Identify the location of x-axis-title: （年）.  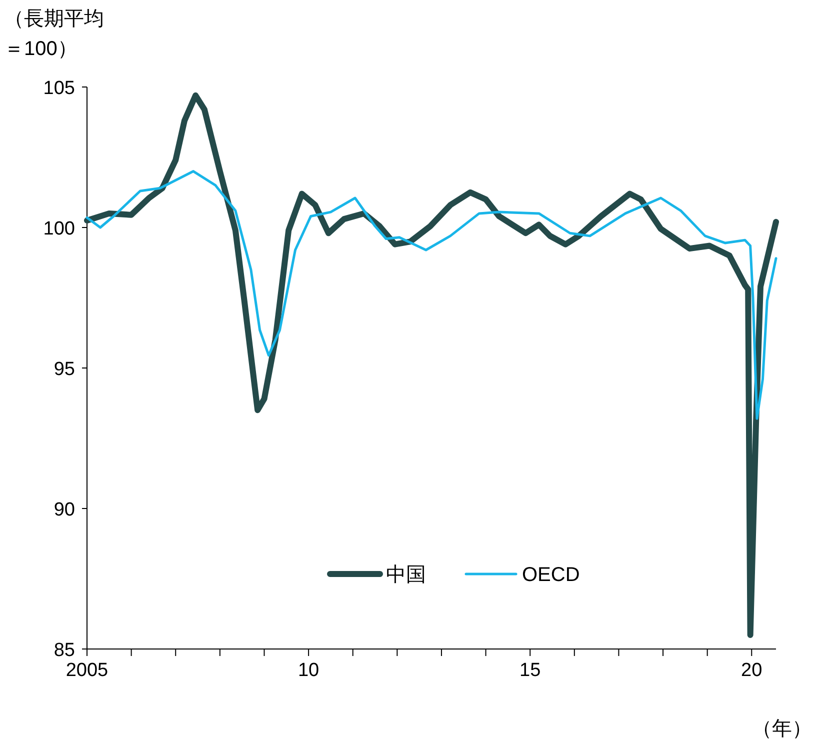
(782, 729).